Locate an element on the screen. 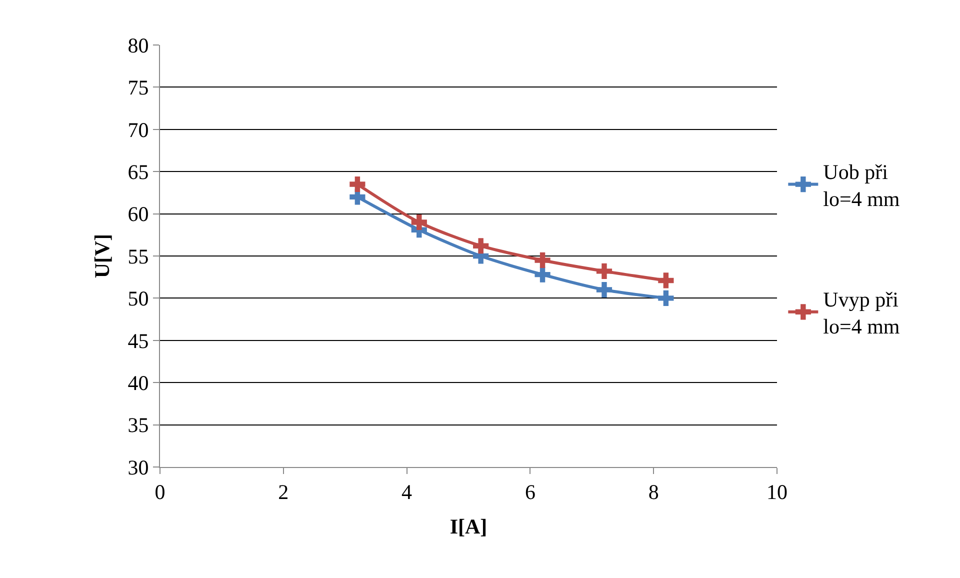 The width and height of the screenshot is (960, 578). x-tick-label: 8 is located at coordinates (653, 492).